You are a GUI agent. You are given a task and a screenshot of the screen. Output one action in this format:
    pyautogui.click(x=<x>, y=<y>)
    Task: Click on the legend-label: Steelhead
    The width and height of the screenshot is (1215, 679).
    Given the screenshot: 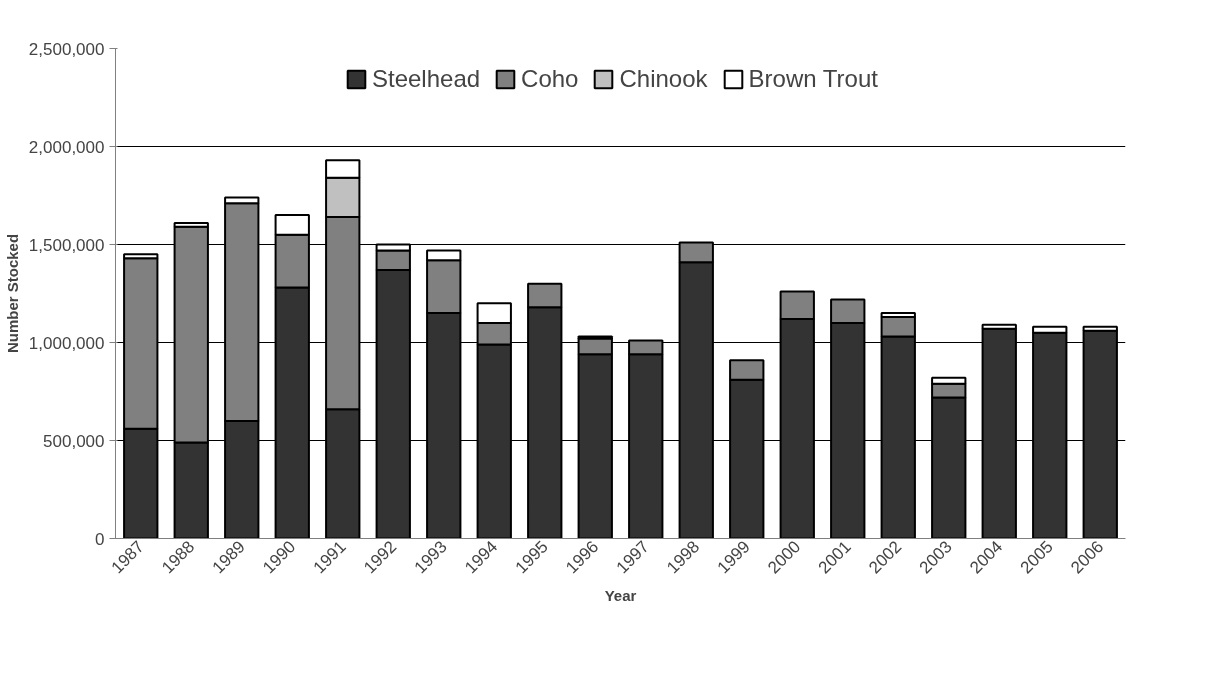 What is the action you would take?
    pyautogui.click(x=426, y=79)
    